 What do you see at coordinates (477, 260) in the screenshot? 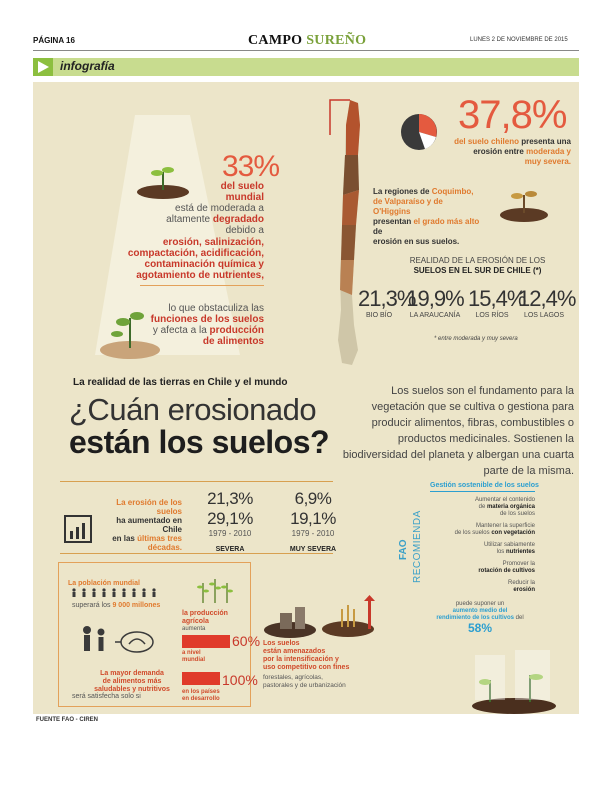
I see `line: REALIDAD DE LA EROSIÓN DE LOS` at bounding box center [477, 260].